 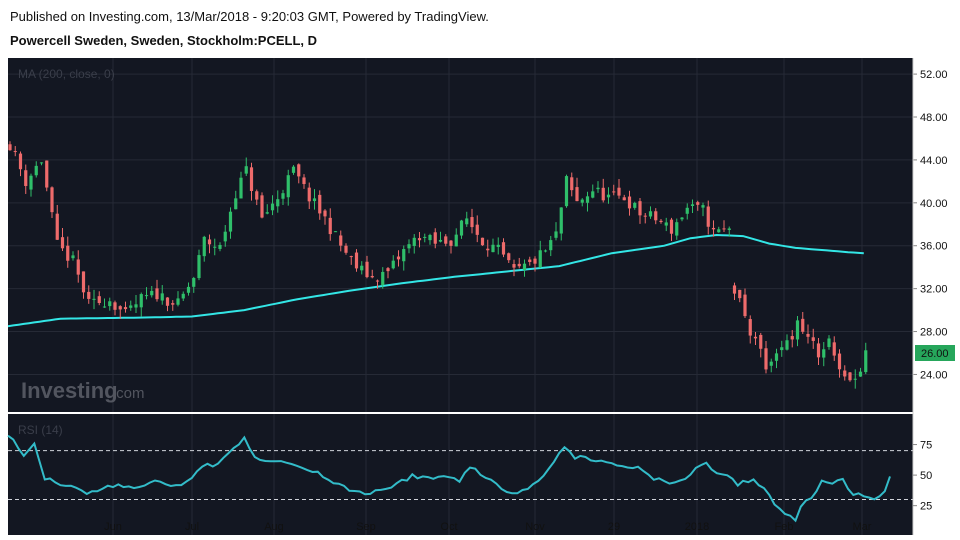 I want to click on time-axis-label: Jun, so click(x=113, y=527).